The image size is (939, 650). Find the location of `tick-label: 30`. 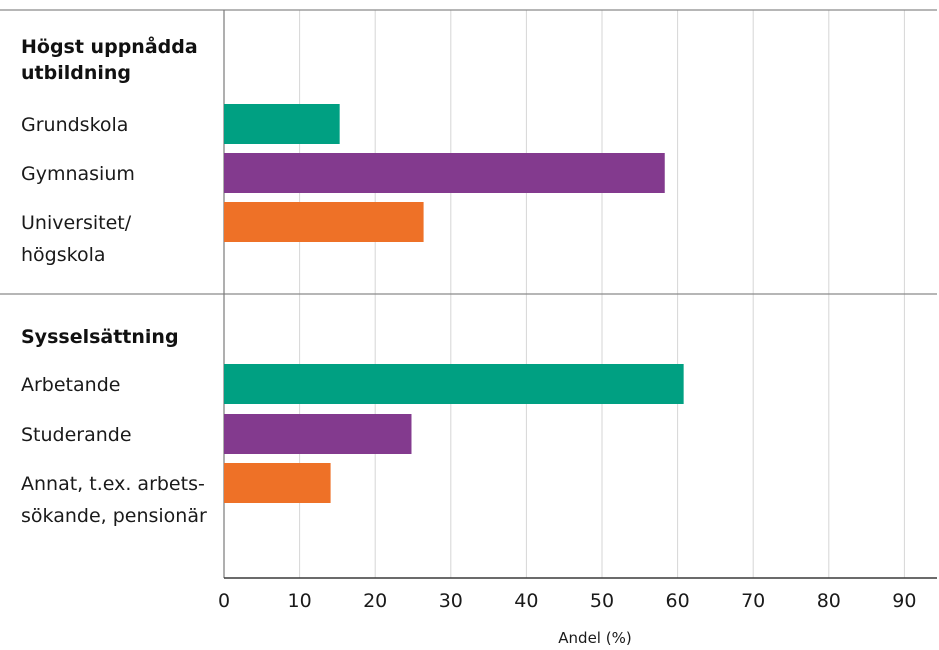

tick-label: 30 is located at coordinates (451, 601).